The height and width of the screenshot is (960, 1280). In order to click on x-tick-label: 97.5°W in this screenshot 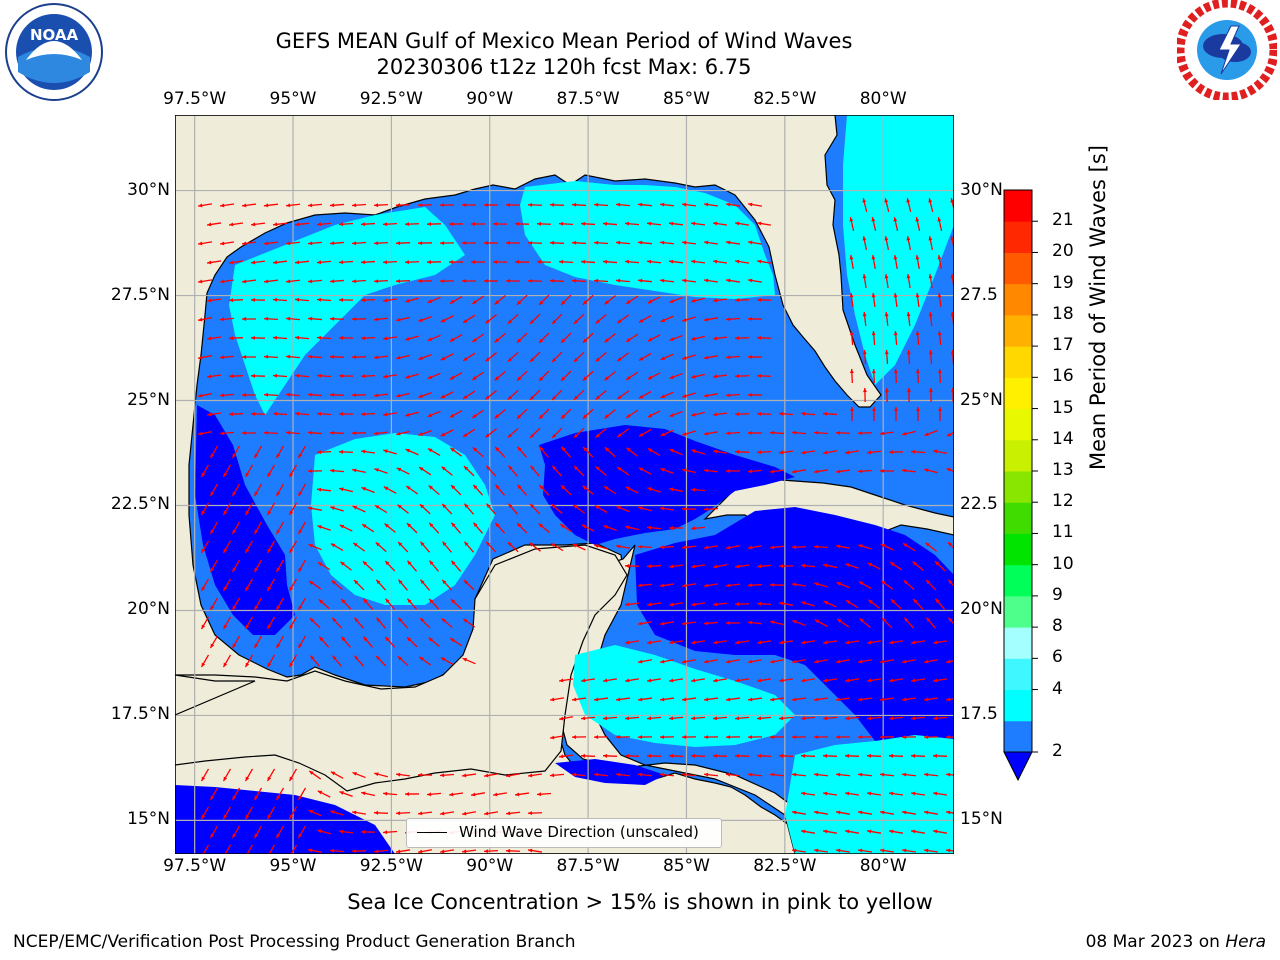, I will do `click(195, 866)`.